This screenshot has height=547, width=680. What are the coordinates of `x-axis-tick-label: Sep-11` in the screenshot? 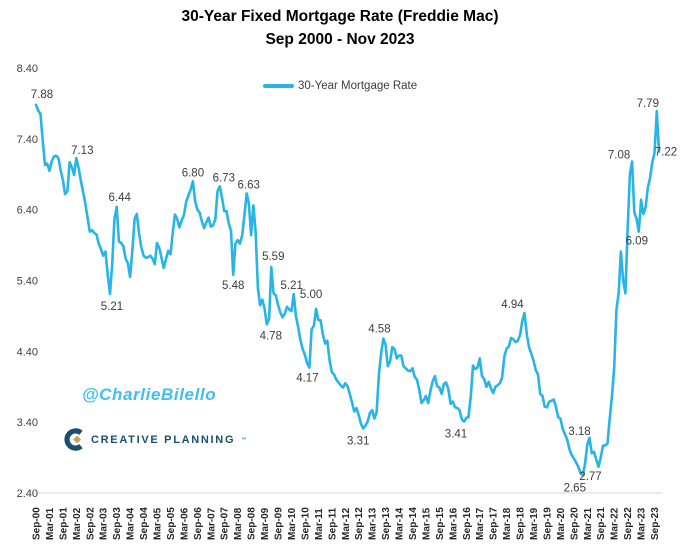 It's located at (332, 523).